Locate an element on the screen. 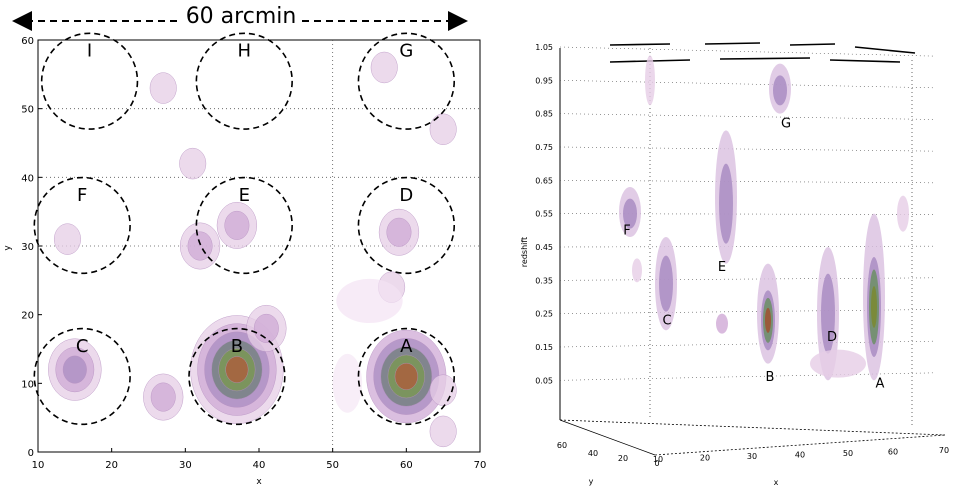  cluster-G is located at coordinates (780, 88).